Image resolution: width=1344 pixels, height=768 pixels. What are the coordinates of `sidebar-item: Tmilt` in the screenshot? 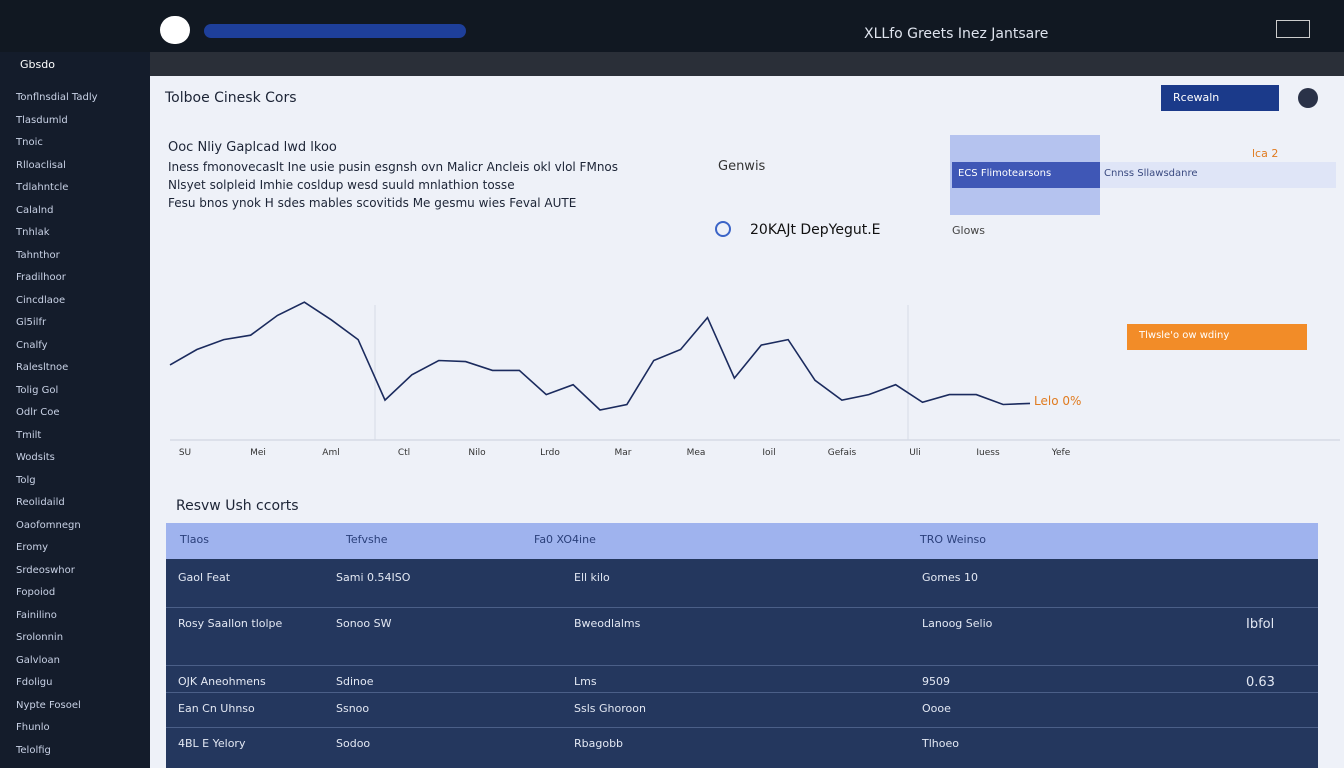 It's located at (29, 435).